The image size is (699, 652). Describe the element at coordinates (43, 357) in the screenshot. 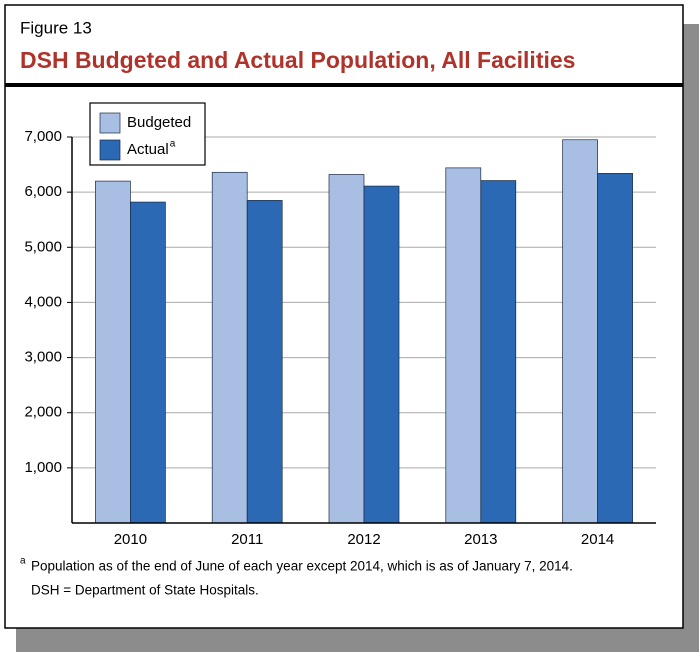

I see `y-tick-label: 3,000` at that location.